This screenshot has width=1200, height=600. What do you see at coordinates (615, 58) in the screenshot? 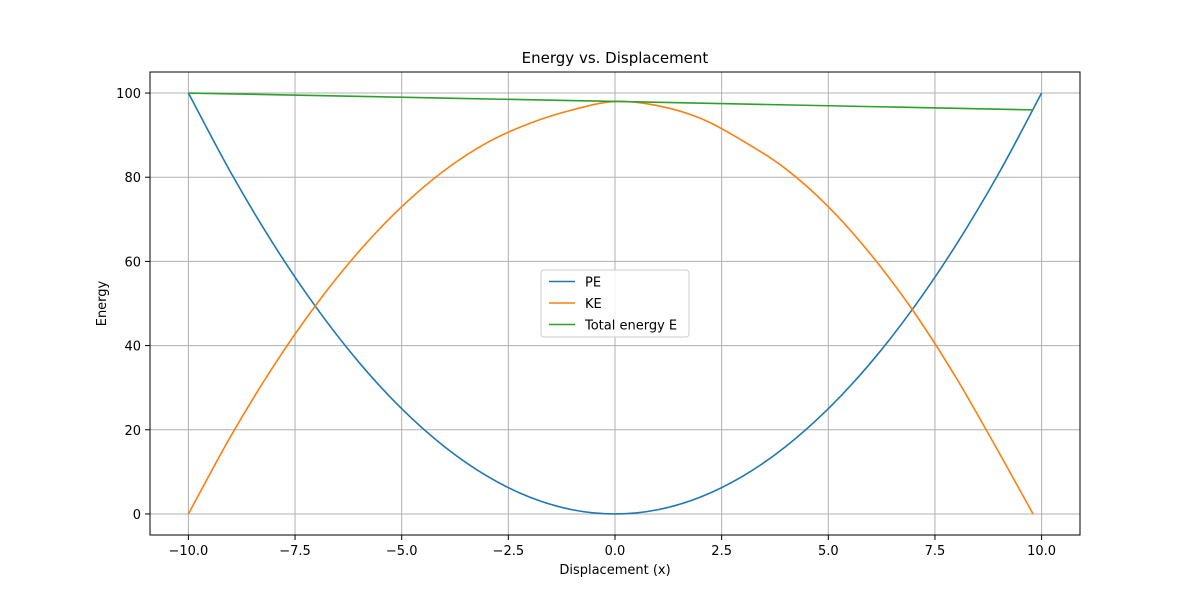
I see `chart-title: Energy vs. Displacement` at bounding box center [615, 58].